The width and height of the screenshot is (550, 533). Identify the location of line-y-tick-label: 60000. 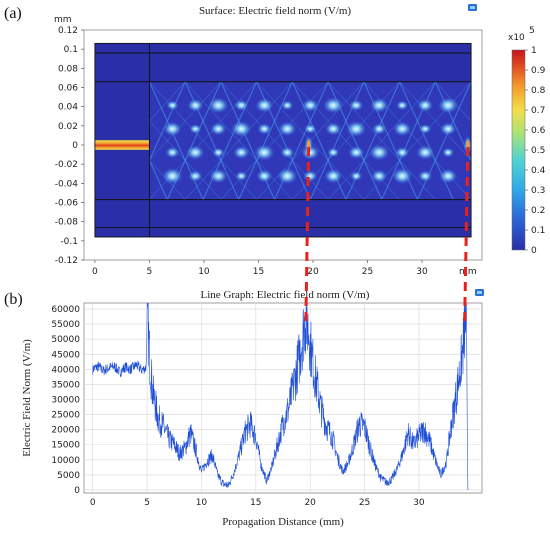
(65, 310).